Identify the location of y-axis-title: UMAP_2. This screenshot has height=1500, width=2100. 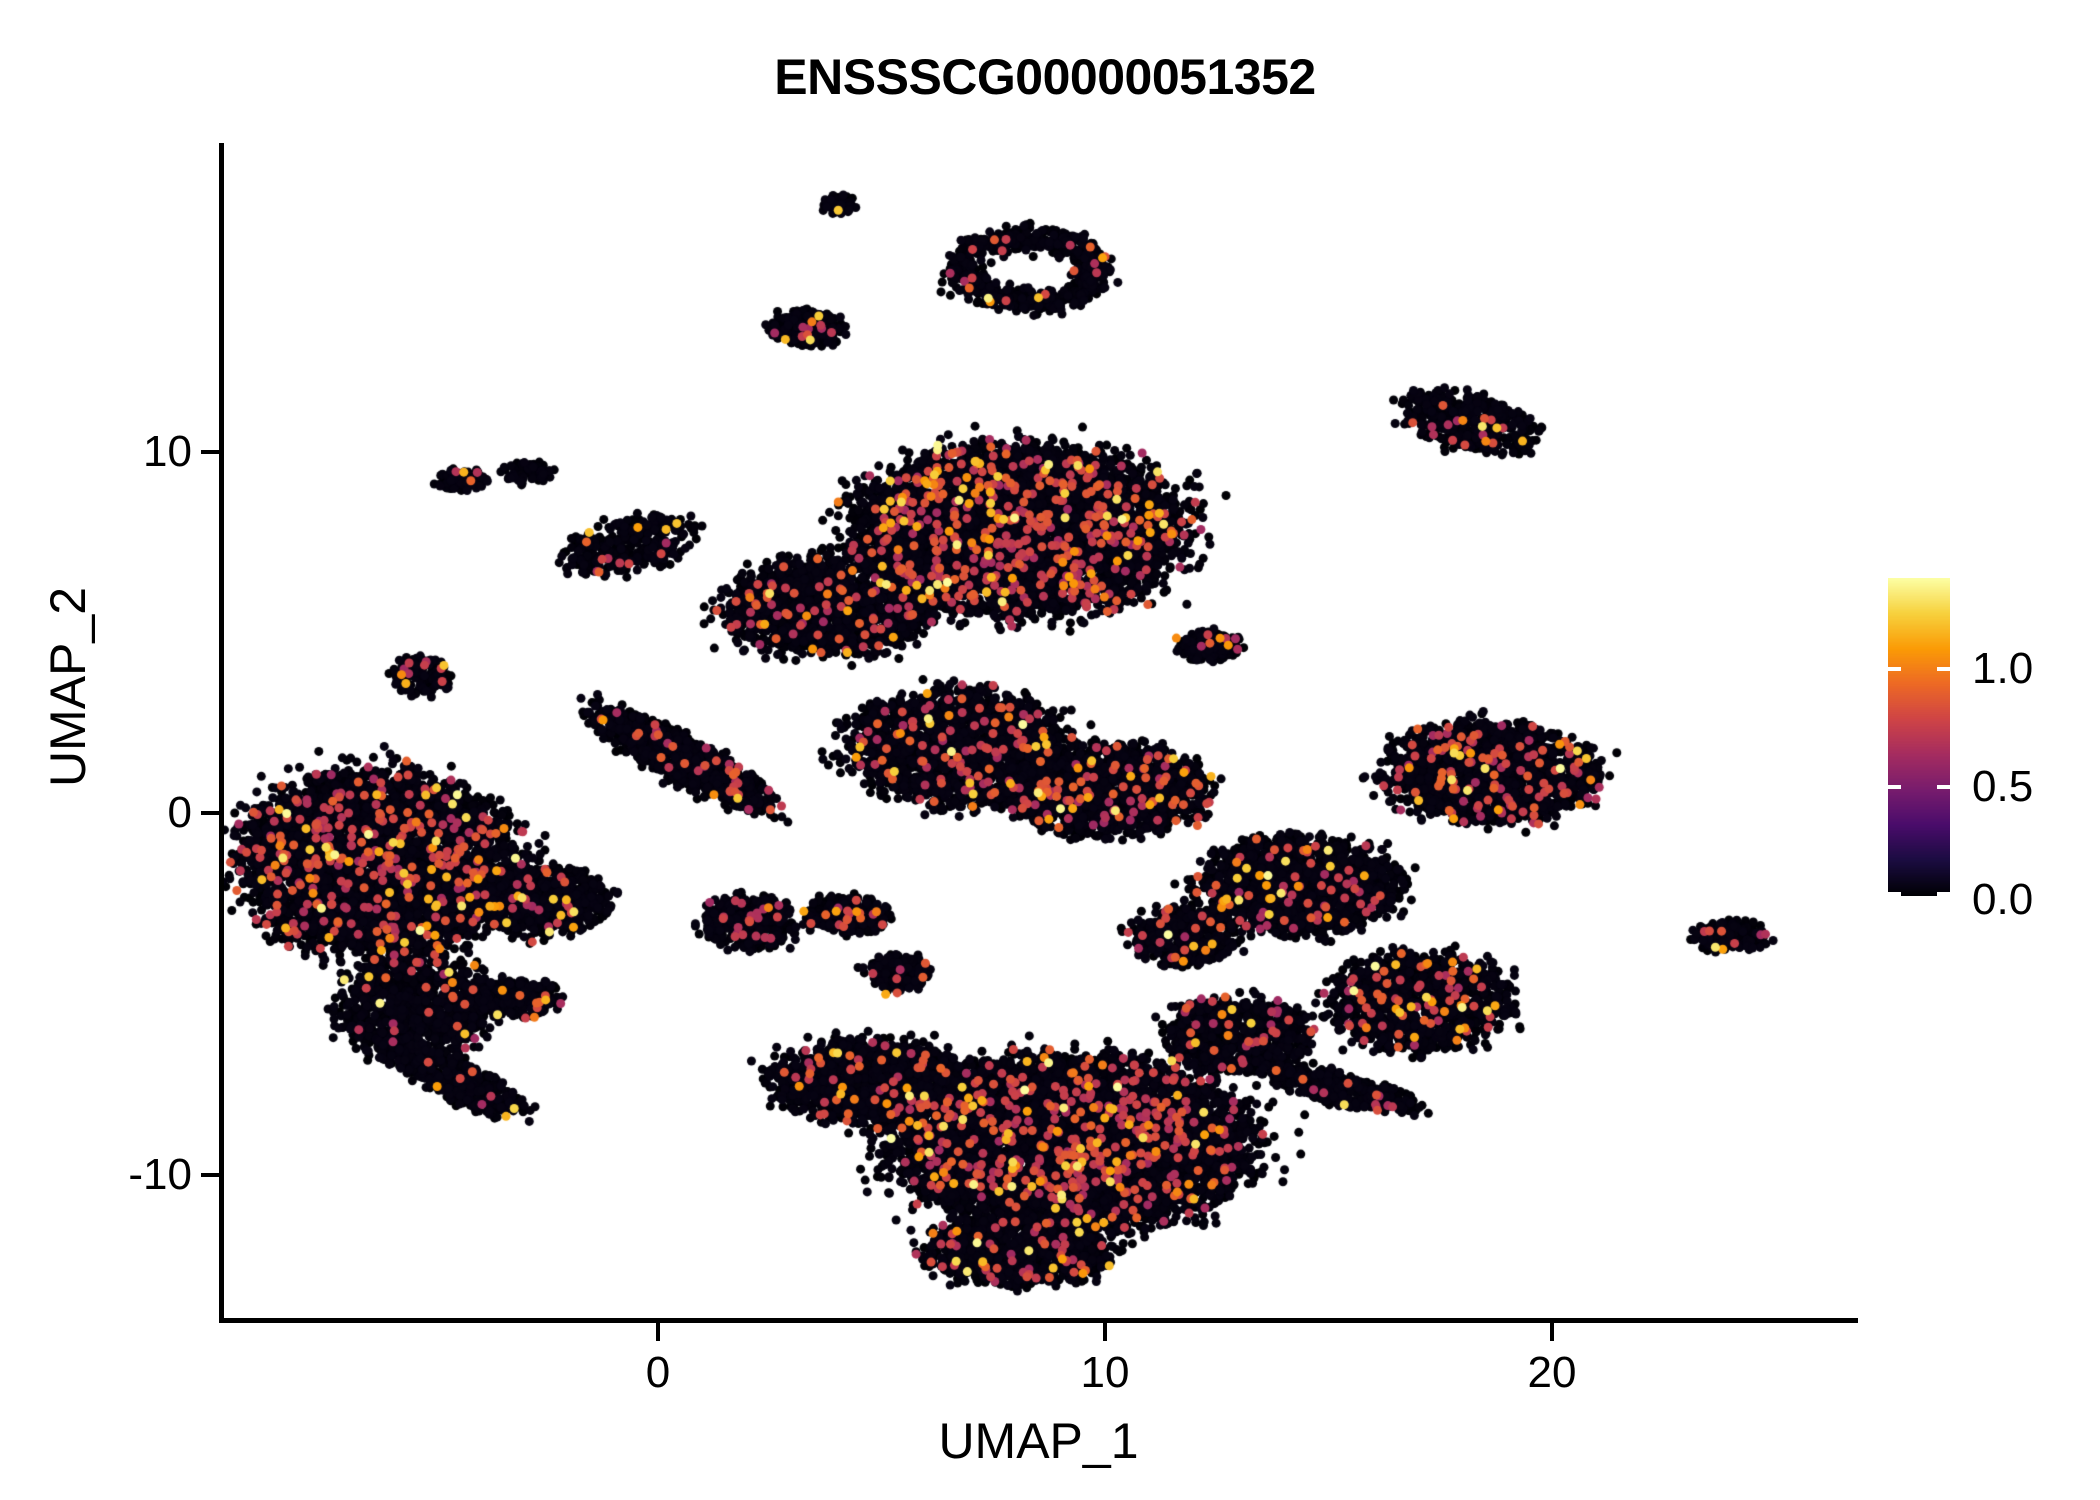
(68, 687).